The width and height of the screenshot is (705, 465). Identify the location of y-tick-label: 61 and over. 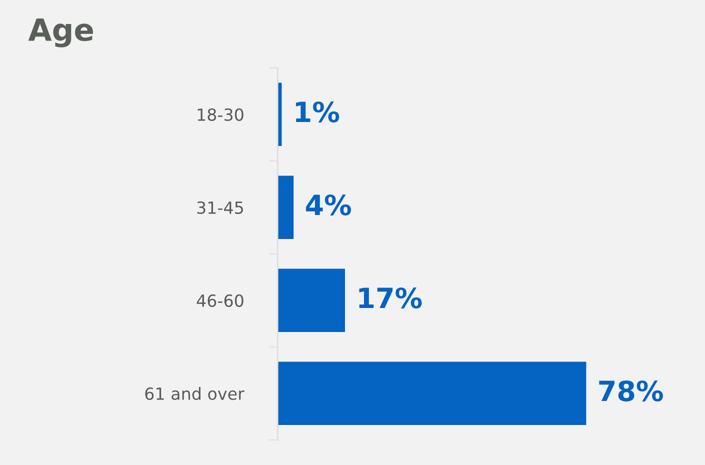
(194, 393).